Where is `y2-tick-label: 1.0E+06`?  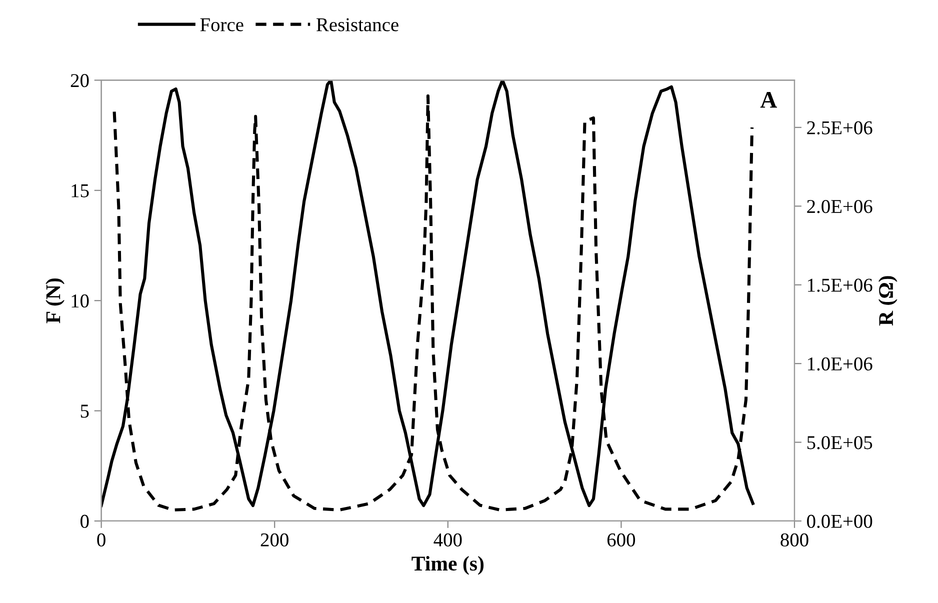 y2-tick-label: 1.0E+06 is located at coordinates (840, 364).